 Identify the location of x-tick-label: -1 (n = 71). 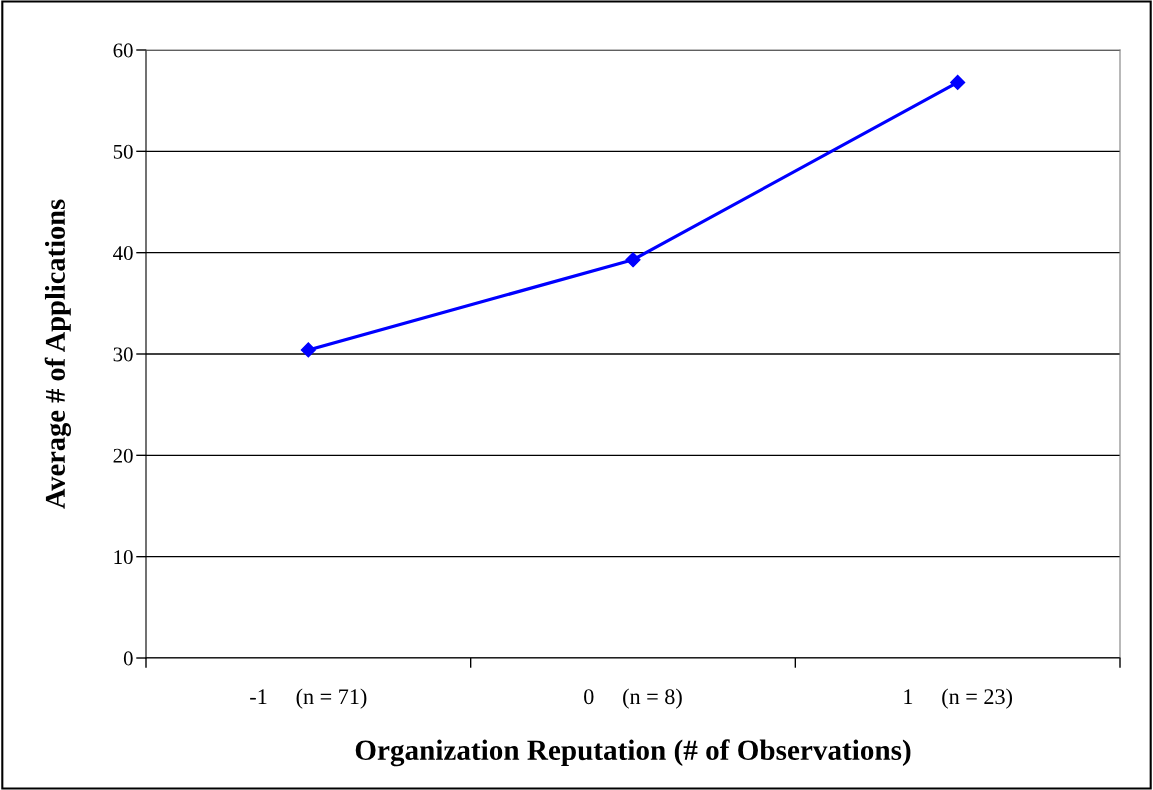
(308, 698).